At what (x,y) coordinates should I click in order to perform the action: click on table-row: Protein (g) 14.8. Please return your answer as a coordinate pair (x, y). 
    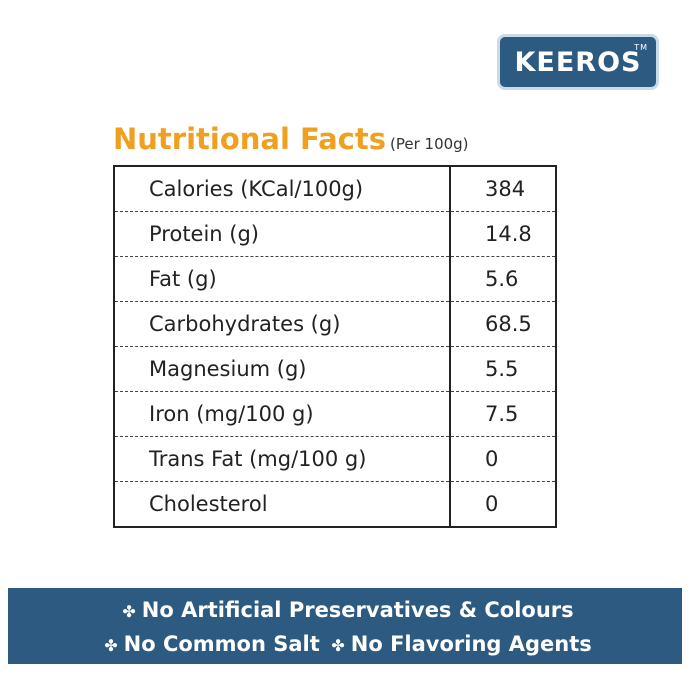
    Looking at the image, I should click on (335, 234).